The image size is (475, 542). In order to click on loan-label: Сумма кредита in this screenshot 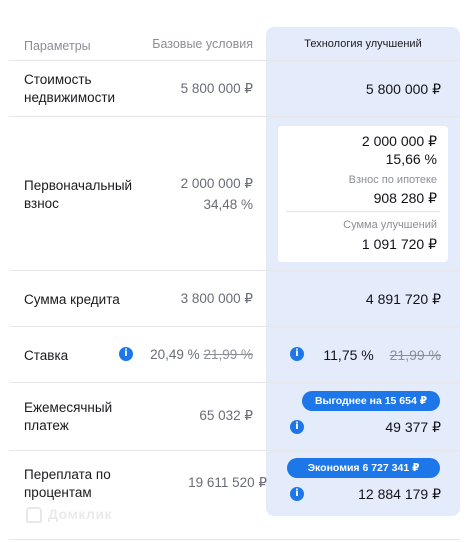, I will do `click(72, 299)`.